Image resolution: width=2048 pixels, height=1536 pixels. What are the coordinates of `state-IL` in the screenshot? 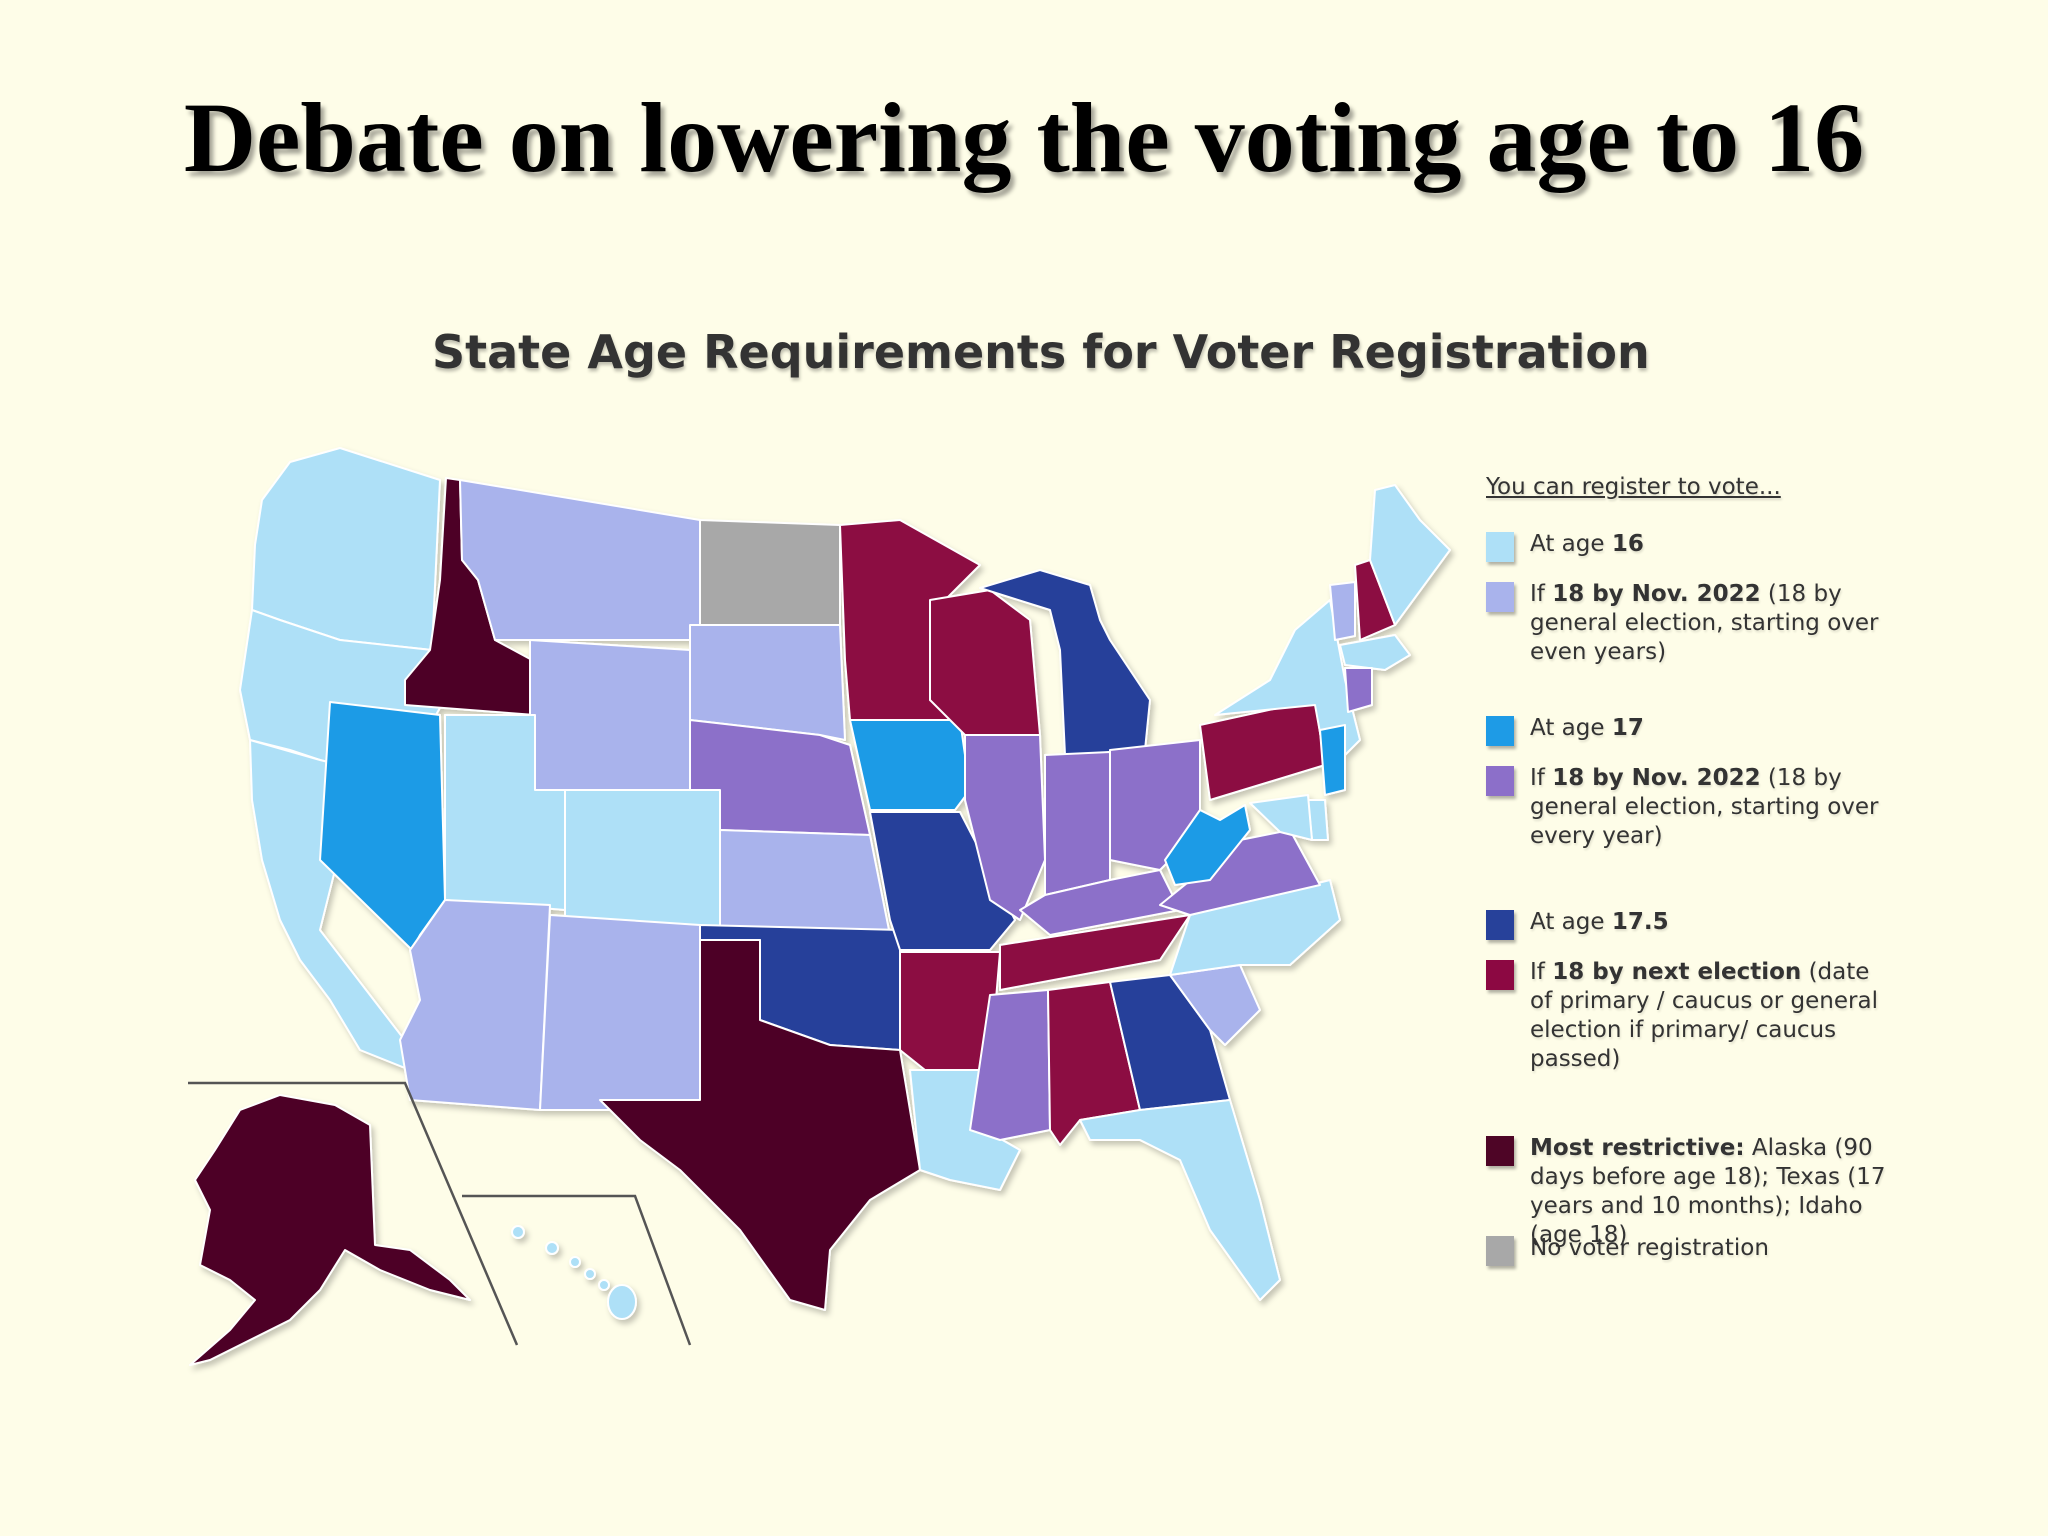 It's located at (1005, 827).